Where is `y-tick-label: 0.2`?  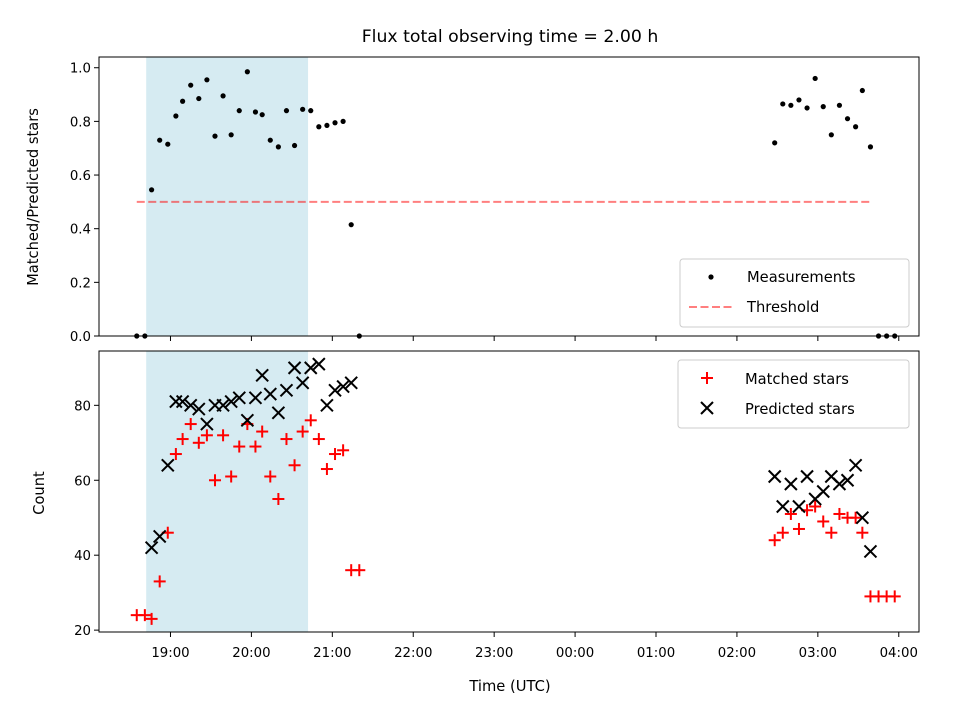 y-tick-label: 0.2 is located at coordinates (80, 283).